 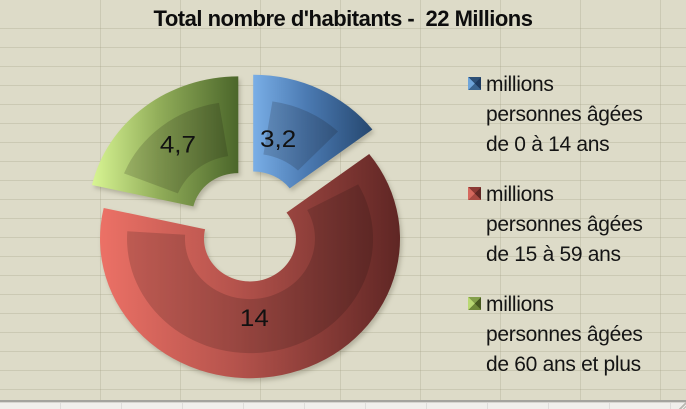 I want to click on legend-item-15-59: millions personnes âgées de 15 à 59 ans, so click(x=575, y=225).